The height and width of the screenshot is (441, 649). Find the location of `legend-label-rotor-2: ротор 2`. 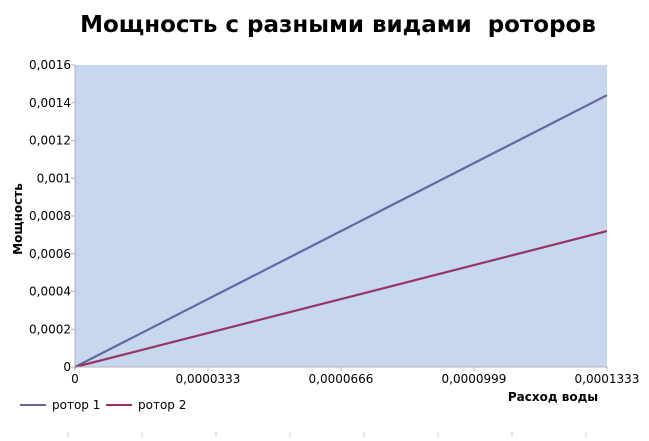

legend-label-rotor-2: ротор 2 is located at coordinates (162, 405).